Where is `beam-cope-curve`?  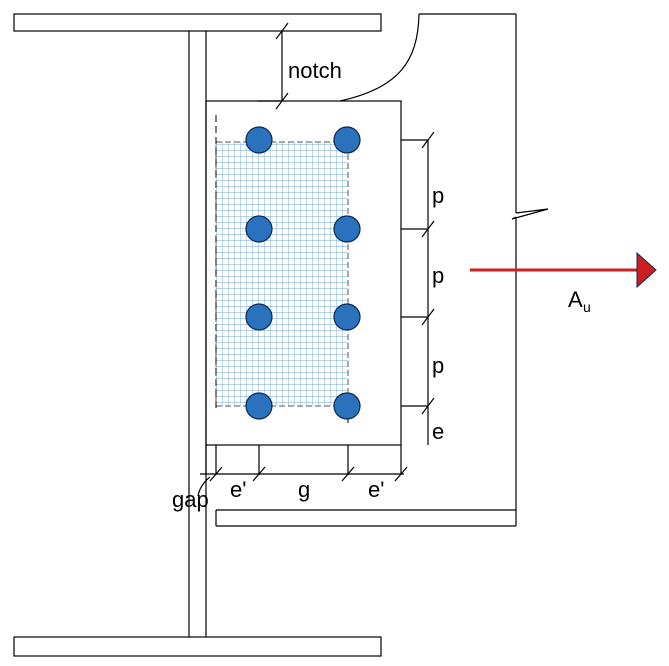 beam-cope-curve is located at coordinates (379, 57).